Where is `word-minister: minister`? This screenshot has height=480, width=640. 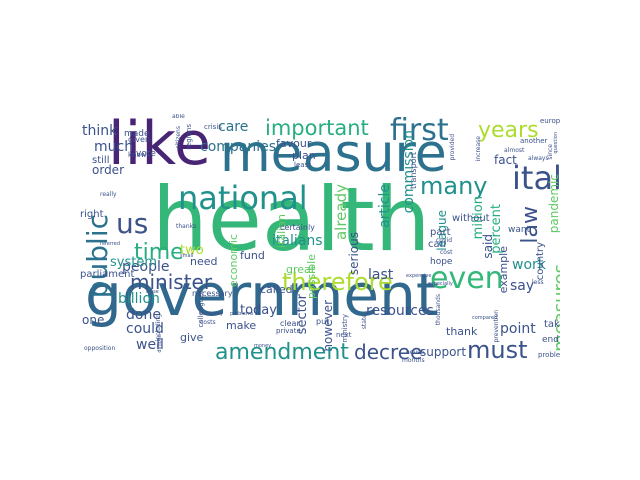 word-minister: minister is located at coordinates (171, 282).